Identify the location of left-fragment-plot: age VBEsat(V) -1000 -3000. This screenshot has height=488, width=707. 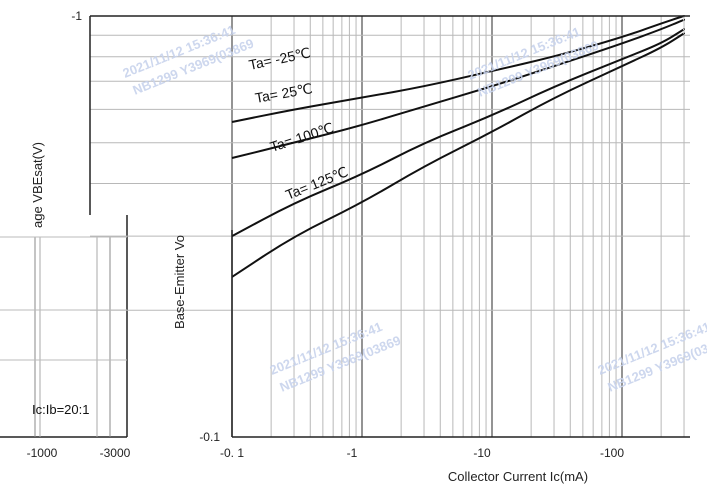
(65, 301).